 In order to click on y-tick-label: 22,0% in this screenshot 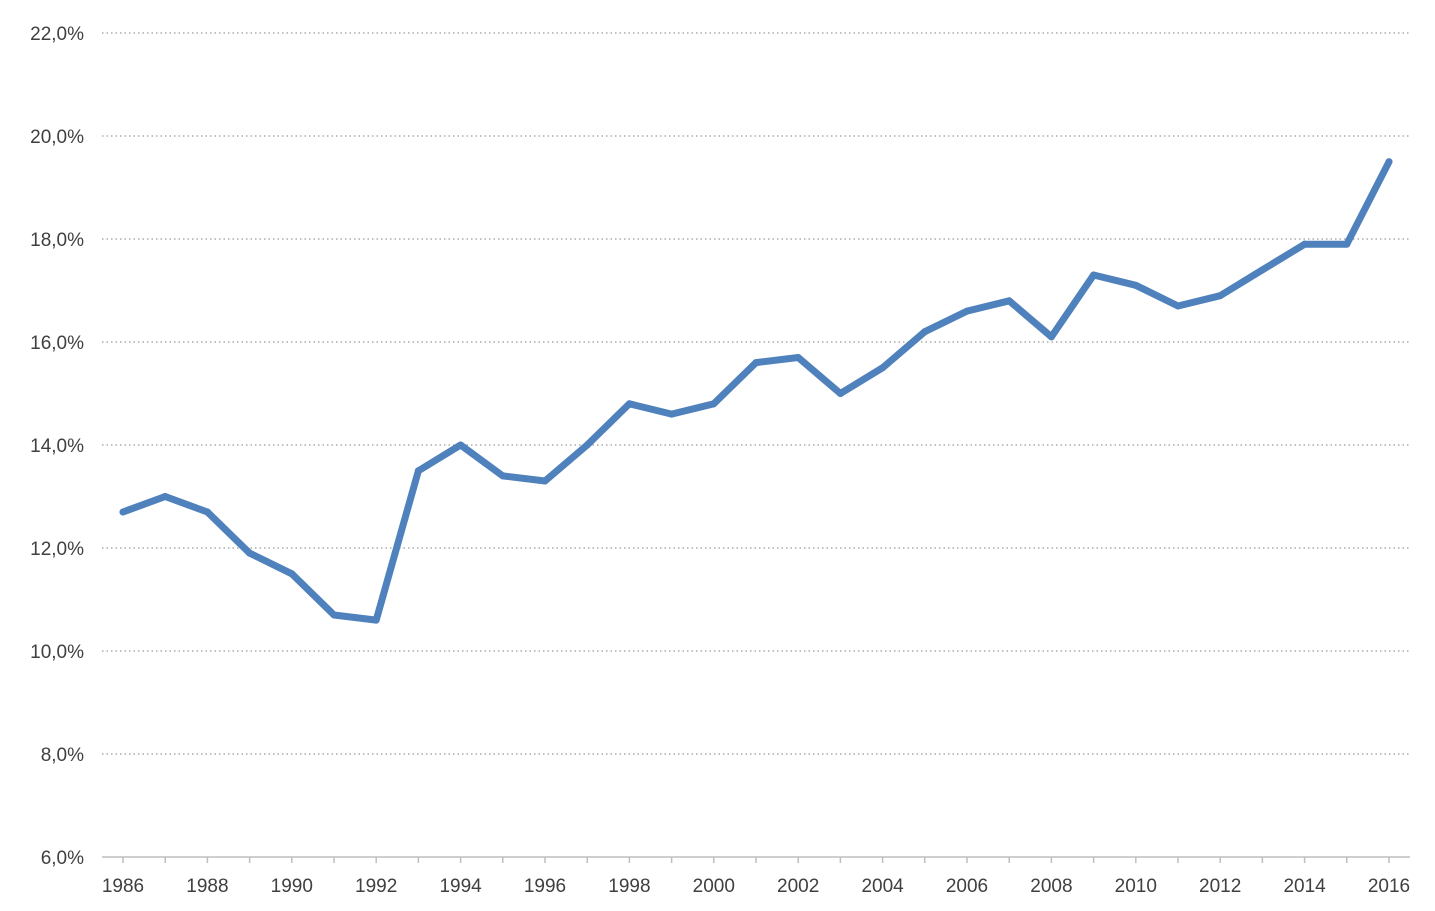, I will do `click(57, 34)`.